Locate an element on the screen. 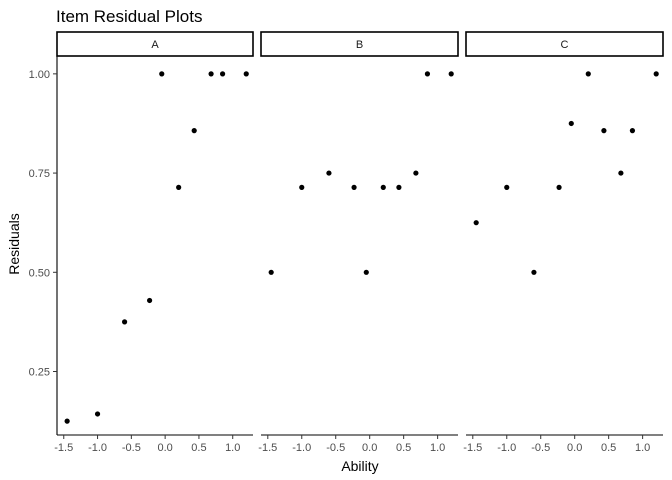  y-tick-label: 0.50 is located at coordinates (39, 273).